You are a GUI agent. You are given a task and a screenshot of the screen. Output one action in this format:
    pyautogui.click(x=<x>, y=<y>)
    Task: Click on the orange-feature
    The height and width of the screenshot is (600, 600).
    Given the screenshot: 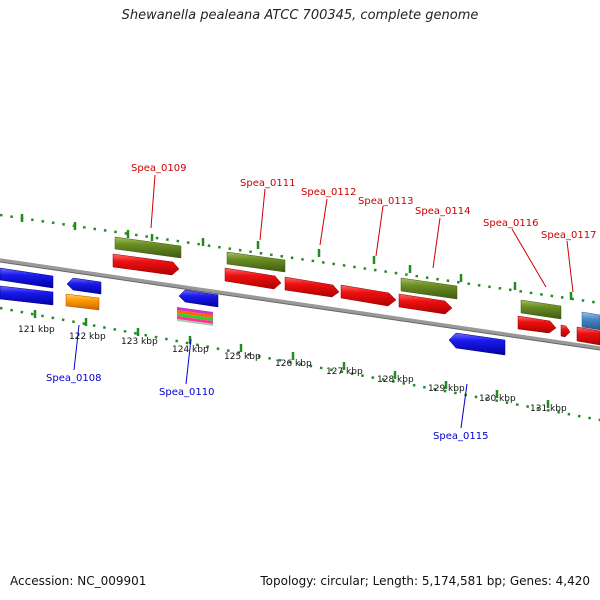 What is the action you would take?
    pyautogui.click(x=82, y=302)
    